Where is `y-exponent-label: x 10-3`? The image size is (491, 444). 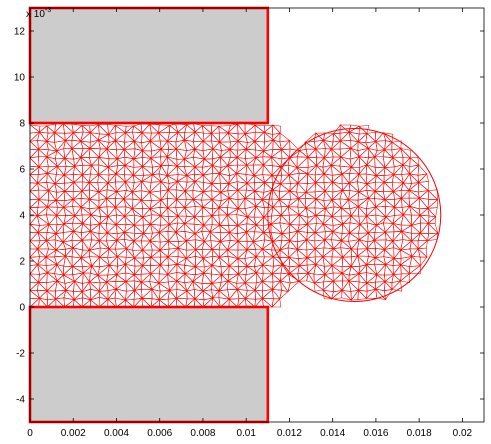
y-exponent-label: x 10-3 is located at coordinates (38, 13).